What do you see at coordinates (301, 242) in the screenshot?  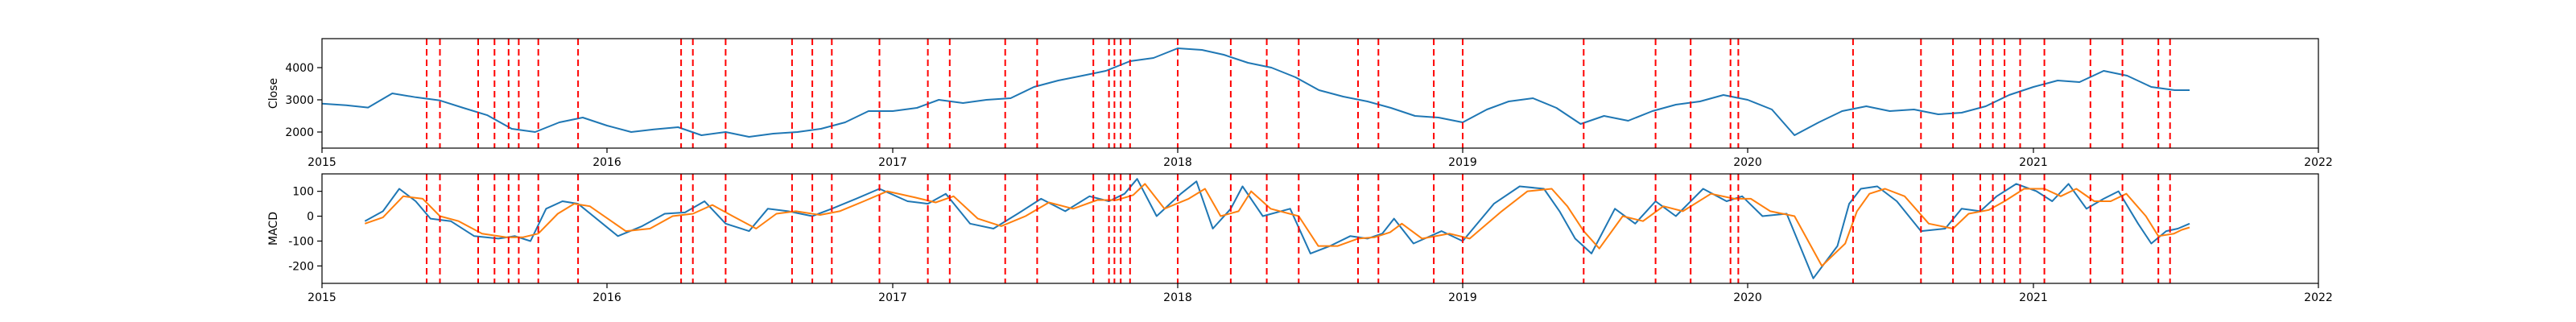 I see `macd-ytick-label-1: -100` at bounding box center [301, 242].